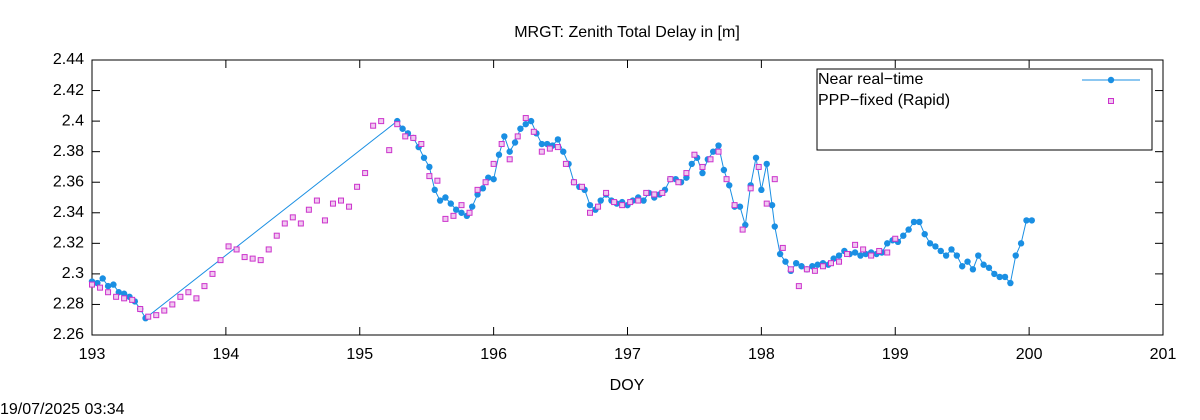 This screenshot has width=1200, height=420. I want to click on x-tick-label: 201, so click(1163, 354).